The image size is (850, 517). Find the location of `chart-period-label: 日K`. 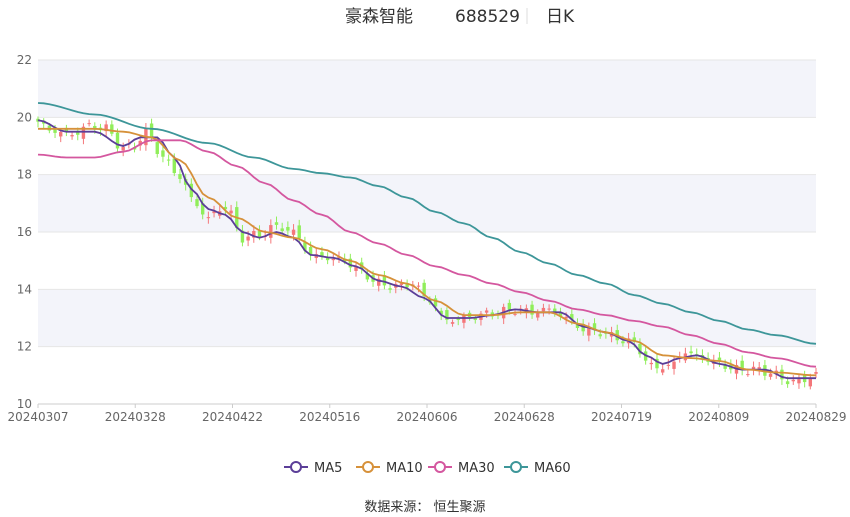

chart-period-label: 日K is located at coordinates (560, 17).